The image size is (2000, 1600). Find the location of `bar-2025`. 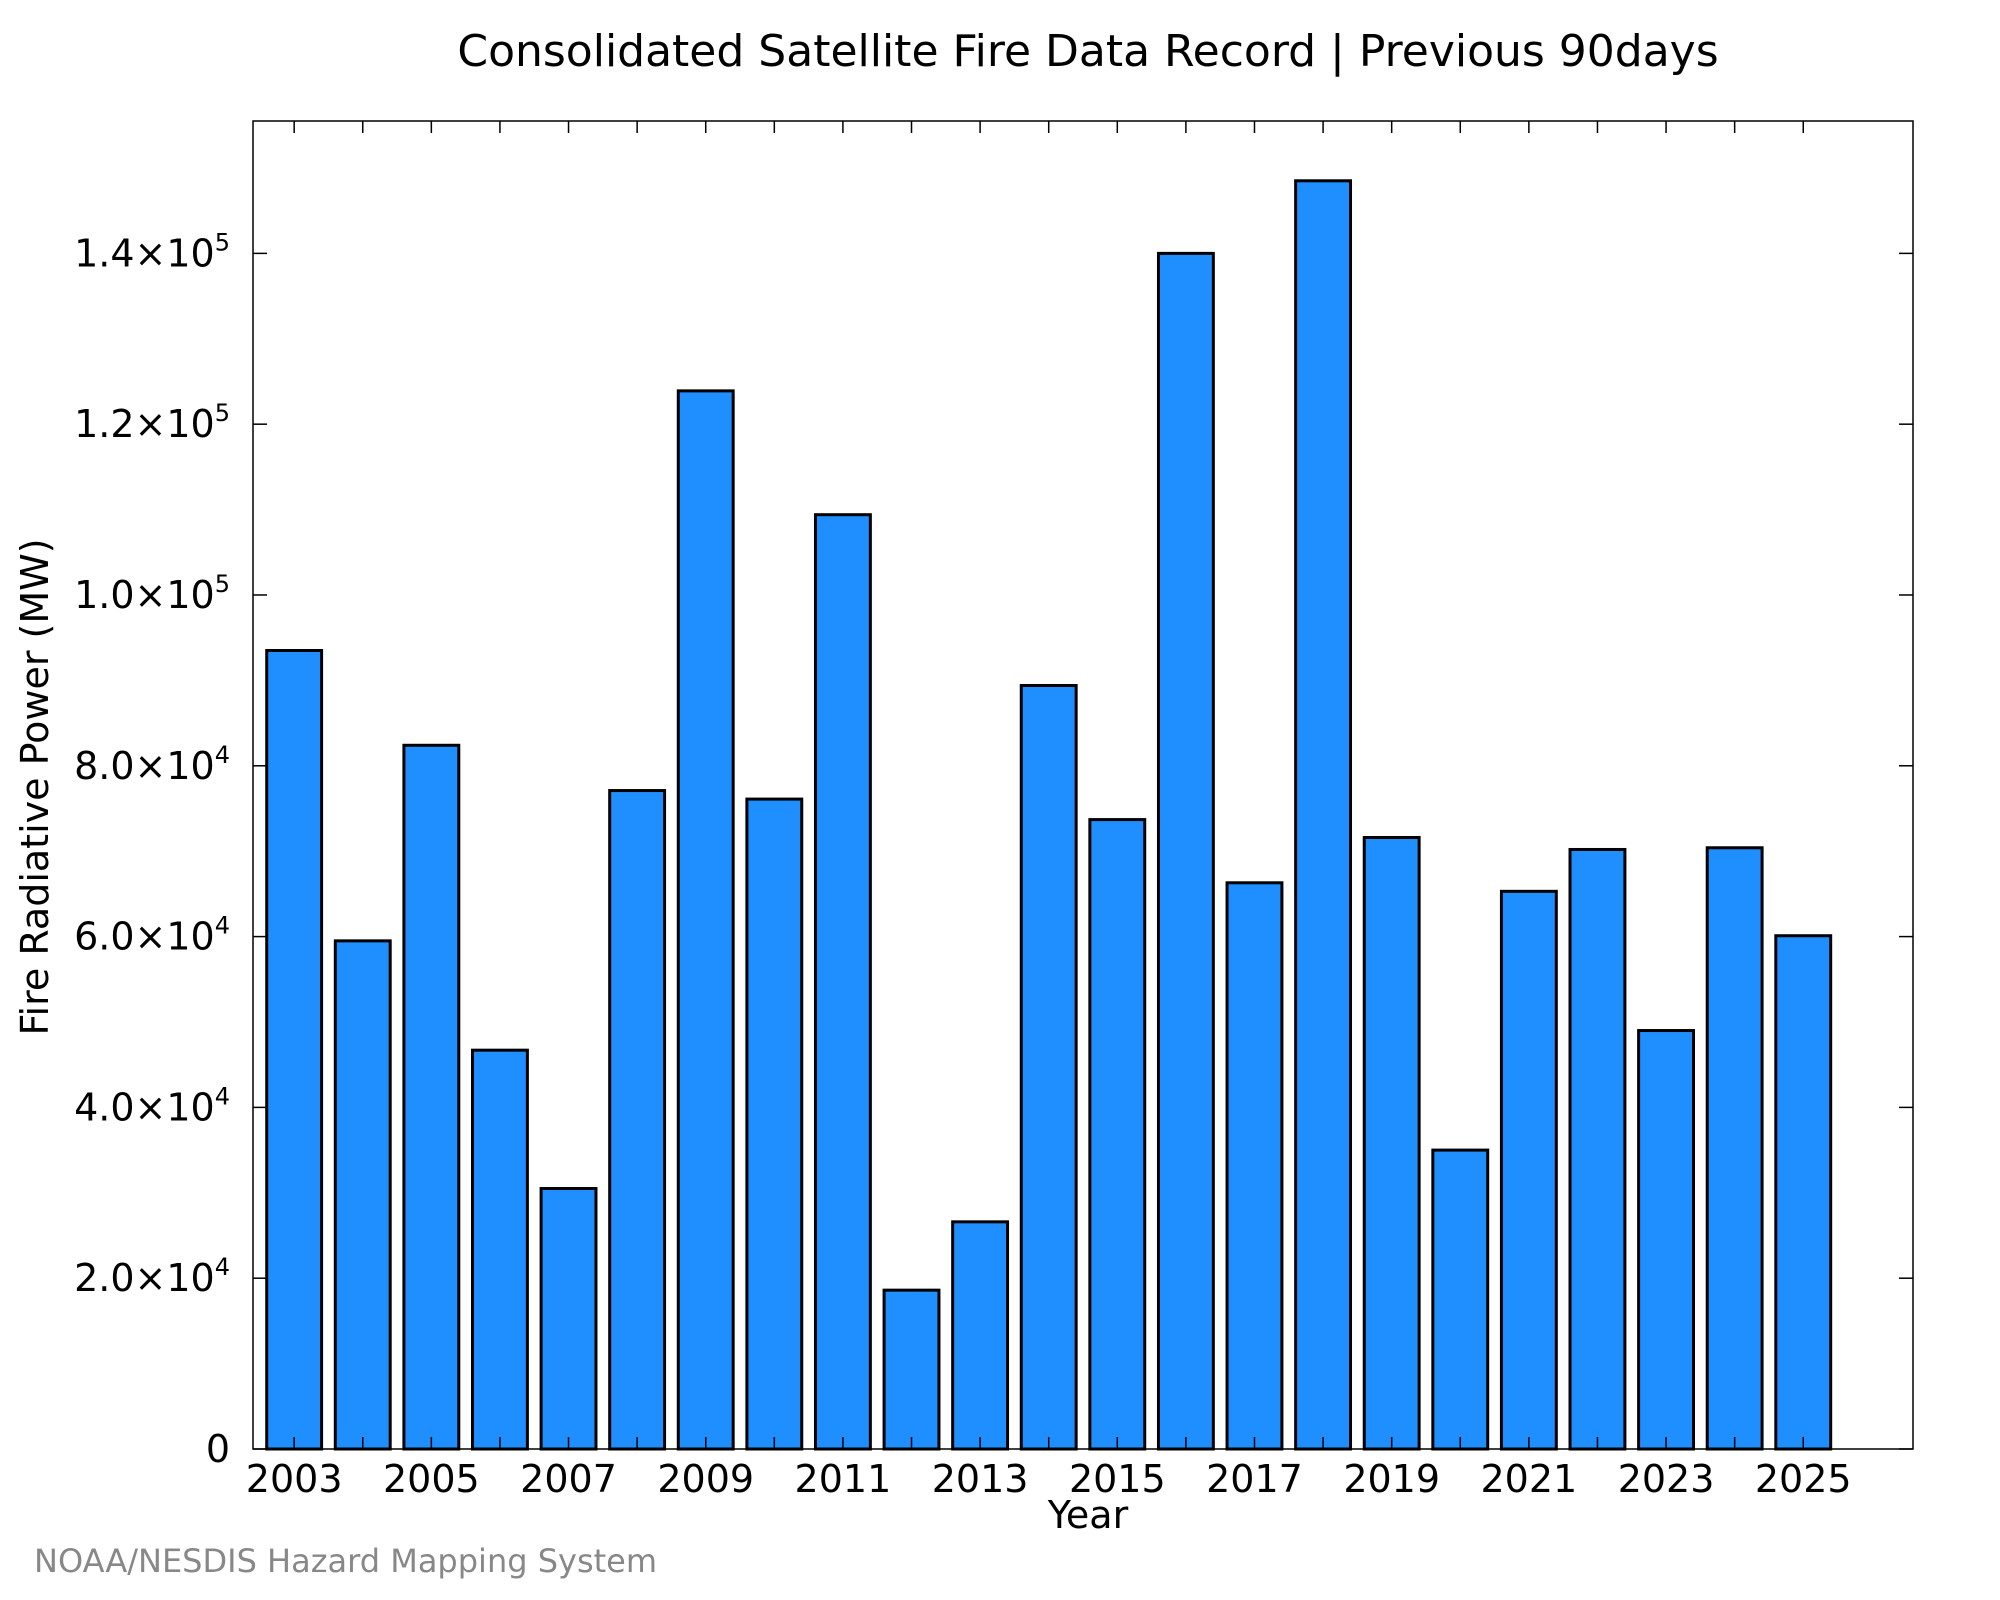

bar-2025 is located at coordinates (1803, 1192).